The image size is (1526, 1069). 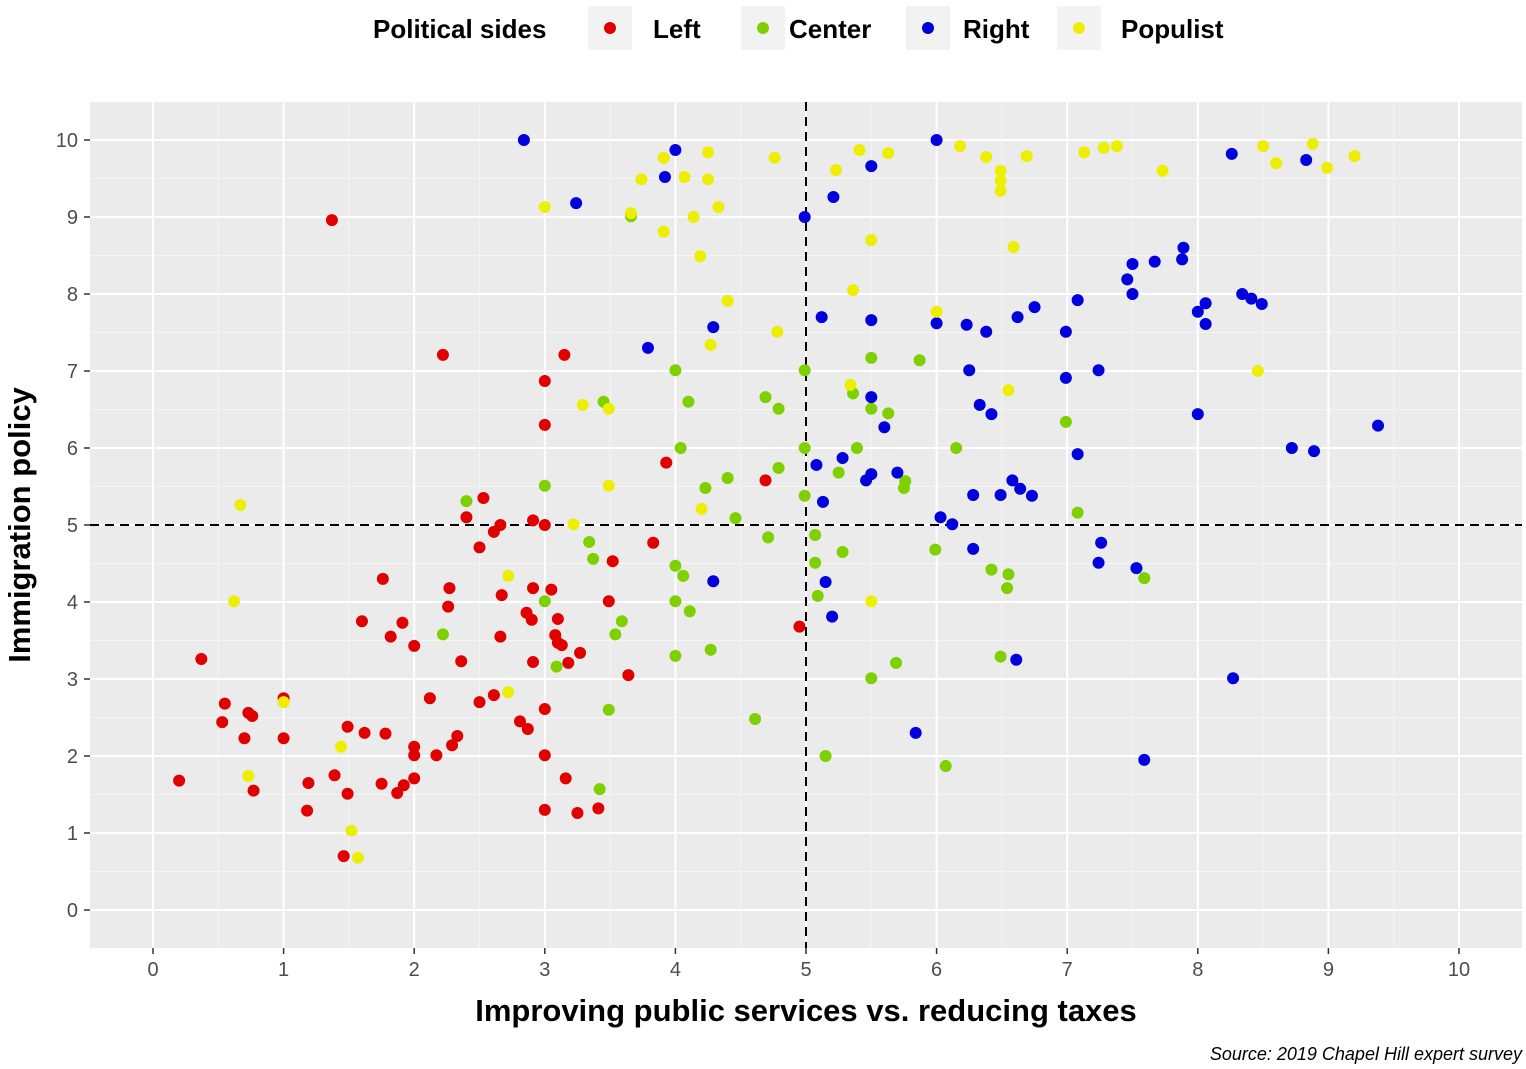 What do you see at coordinates (19, 524) in the screenshot?
I see `y-axis-title: Immigration policy` at bounding box center [19, 524].